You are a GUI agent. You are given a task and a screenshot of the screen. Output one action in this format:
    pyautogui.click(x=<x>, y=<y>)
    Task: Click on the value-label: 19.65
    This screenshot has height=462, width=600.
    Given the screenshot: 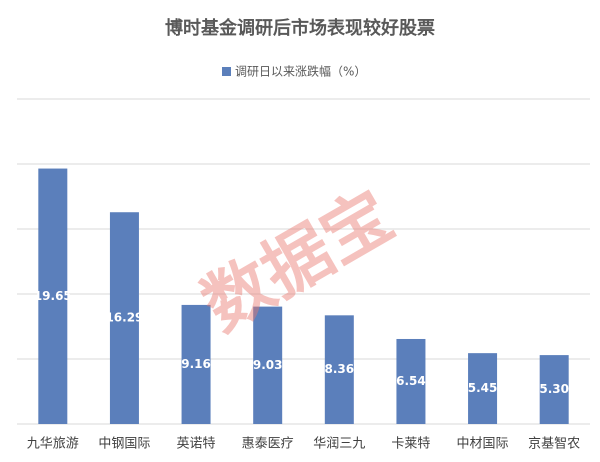 What is the action you would take?
    pyautogui.click(x=53, y=296)
    